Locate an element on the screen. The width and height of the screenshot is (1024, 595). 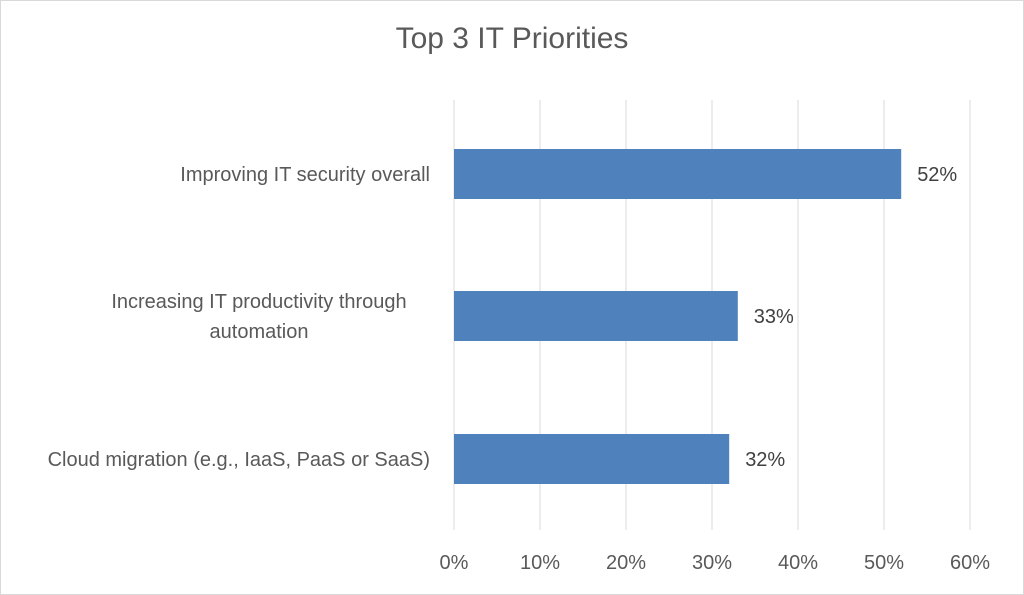
x-tick-label: 10% is located at coordinates (540, 563).